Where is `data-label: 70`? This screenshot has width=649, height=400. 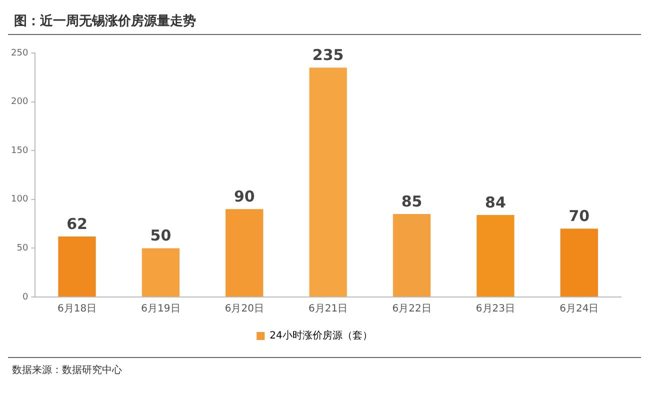
data-label: 70 is located at coordinates (579, 216).